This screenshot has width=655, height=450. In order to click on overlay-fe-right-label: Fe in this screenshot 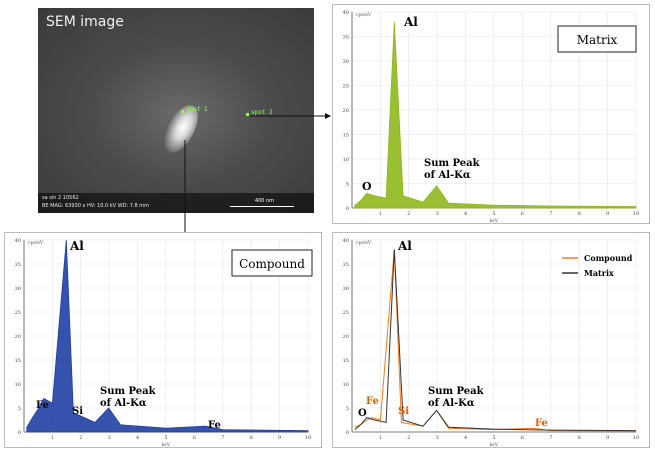, I will do `click(541, 423)`.